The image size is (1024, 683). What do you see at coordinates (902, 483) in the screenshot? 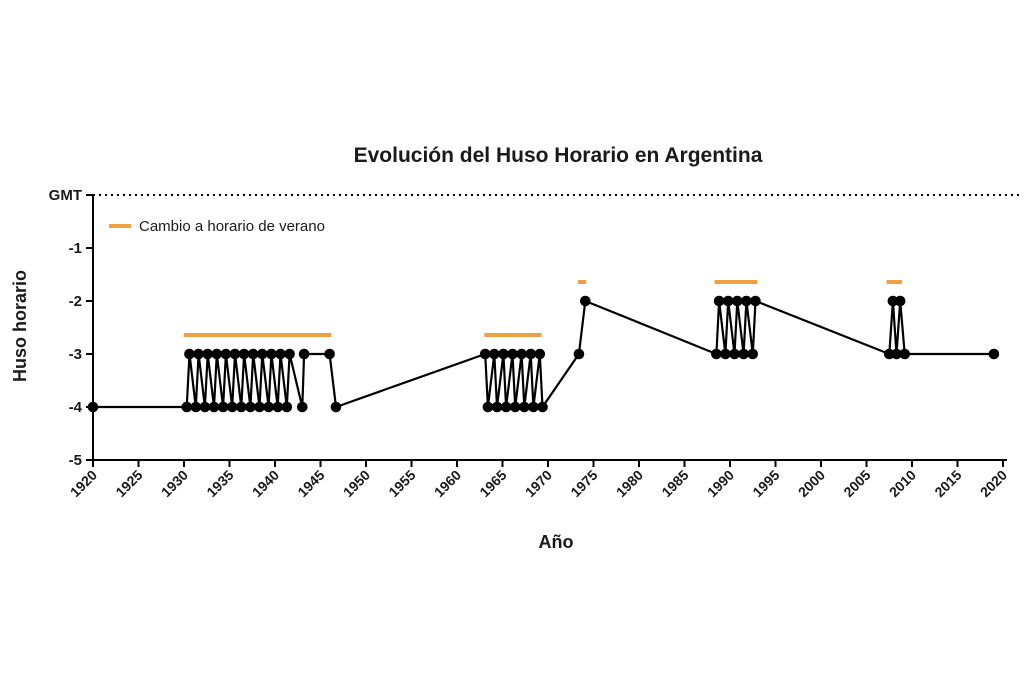
I see `x-tick-label: 2010` at bounding box center [902, 483].